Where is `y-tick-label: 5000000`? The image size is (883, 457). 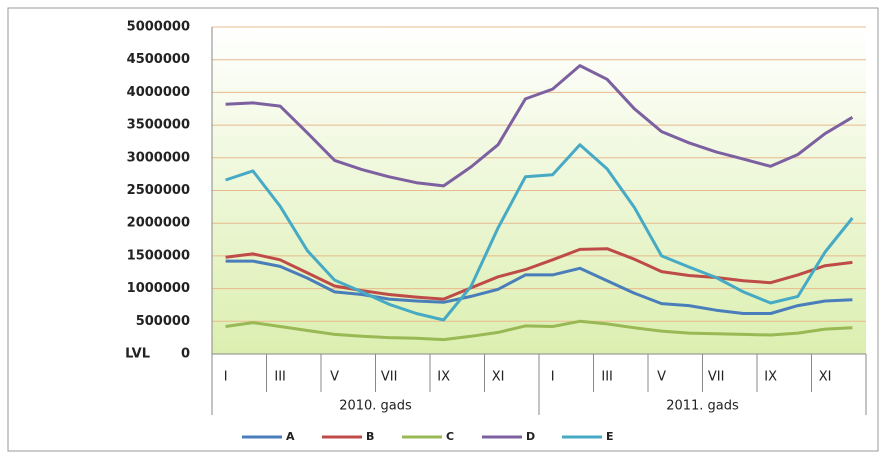 y-tick-label: 5000000 is located at coordinates (158, 27).